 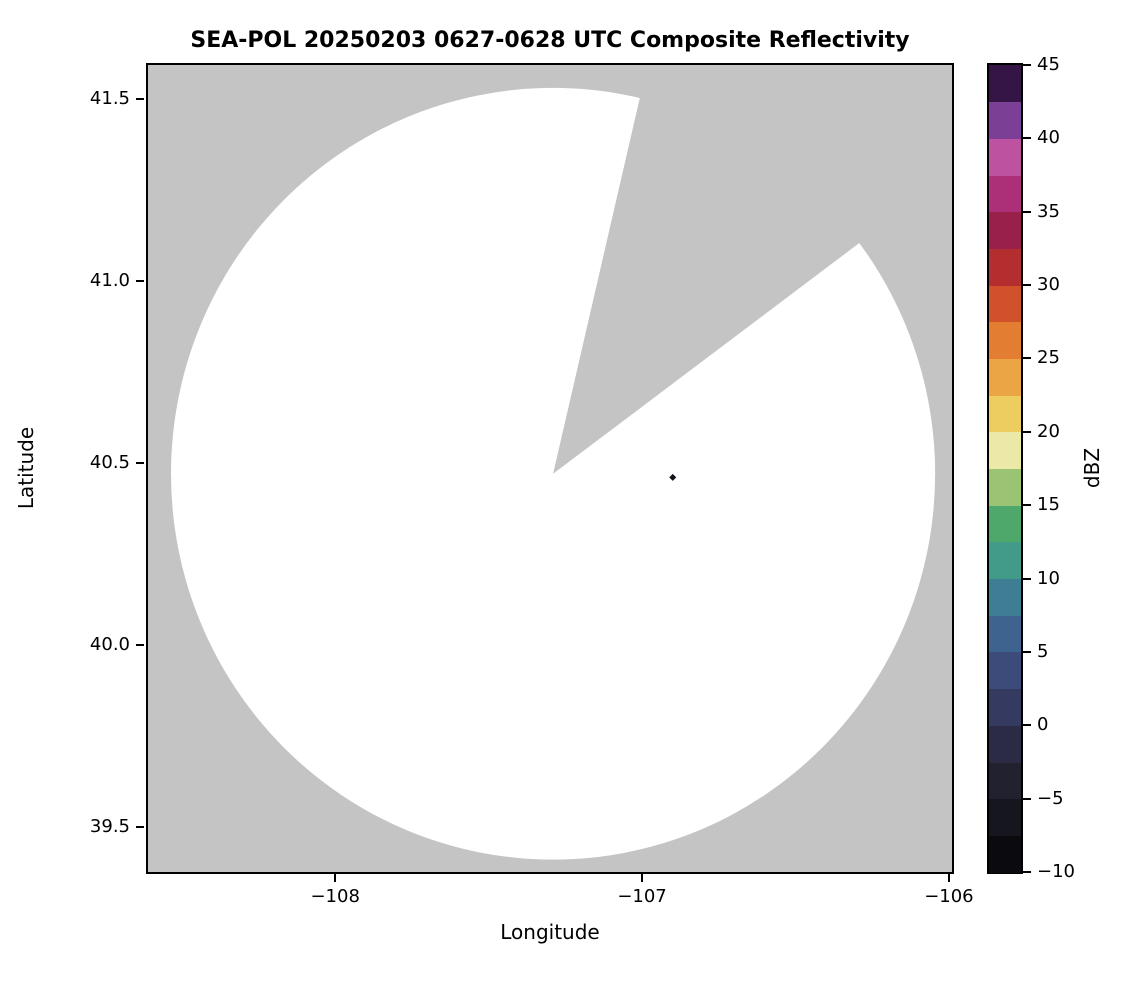 I want to click on y-tick-label: 40.5, so click(x=109, y=462).